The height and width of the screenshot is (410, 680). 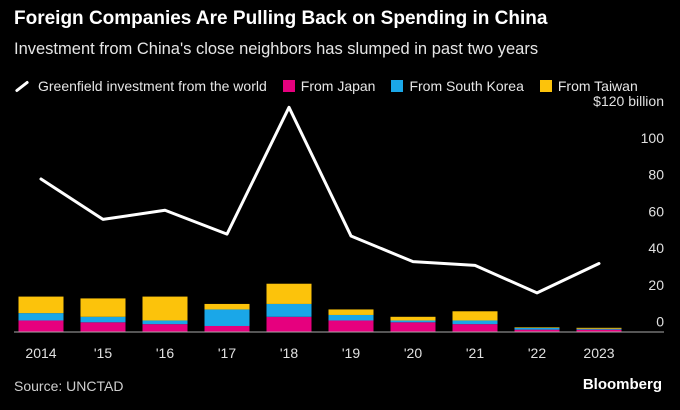 I want to click on x-tick-label: '18, so click(x=289, y=353).